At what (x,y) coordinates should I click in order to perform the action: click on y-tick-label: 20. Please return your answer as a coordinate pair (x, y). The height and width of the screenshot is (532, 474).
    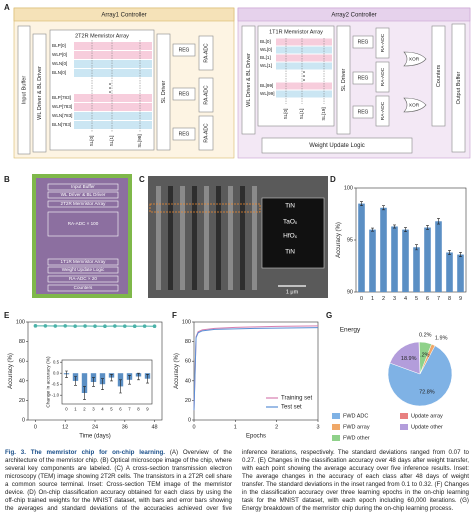
    Looking at the image, I should click on (188, 401).